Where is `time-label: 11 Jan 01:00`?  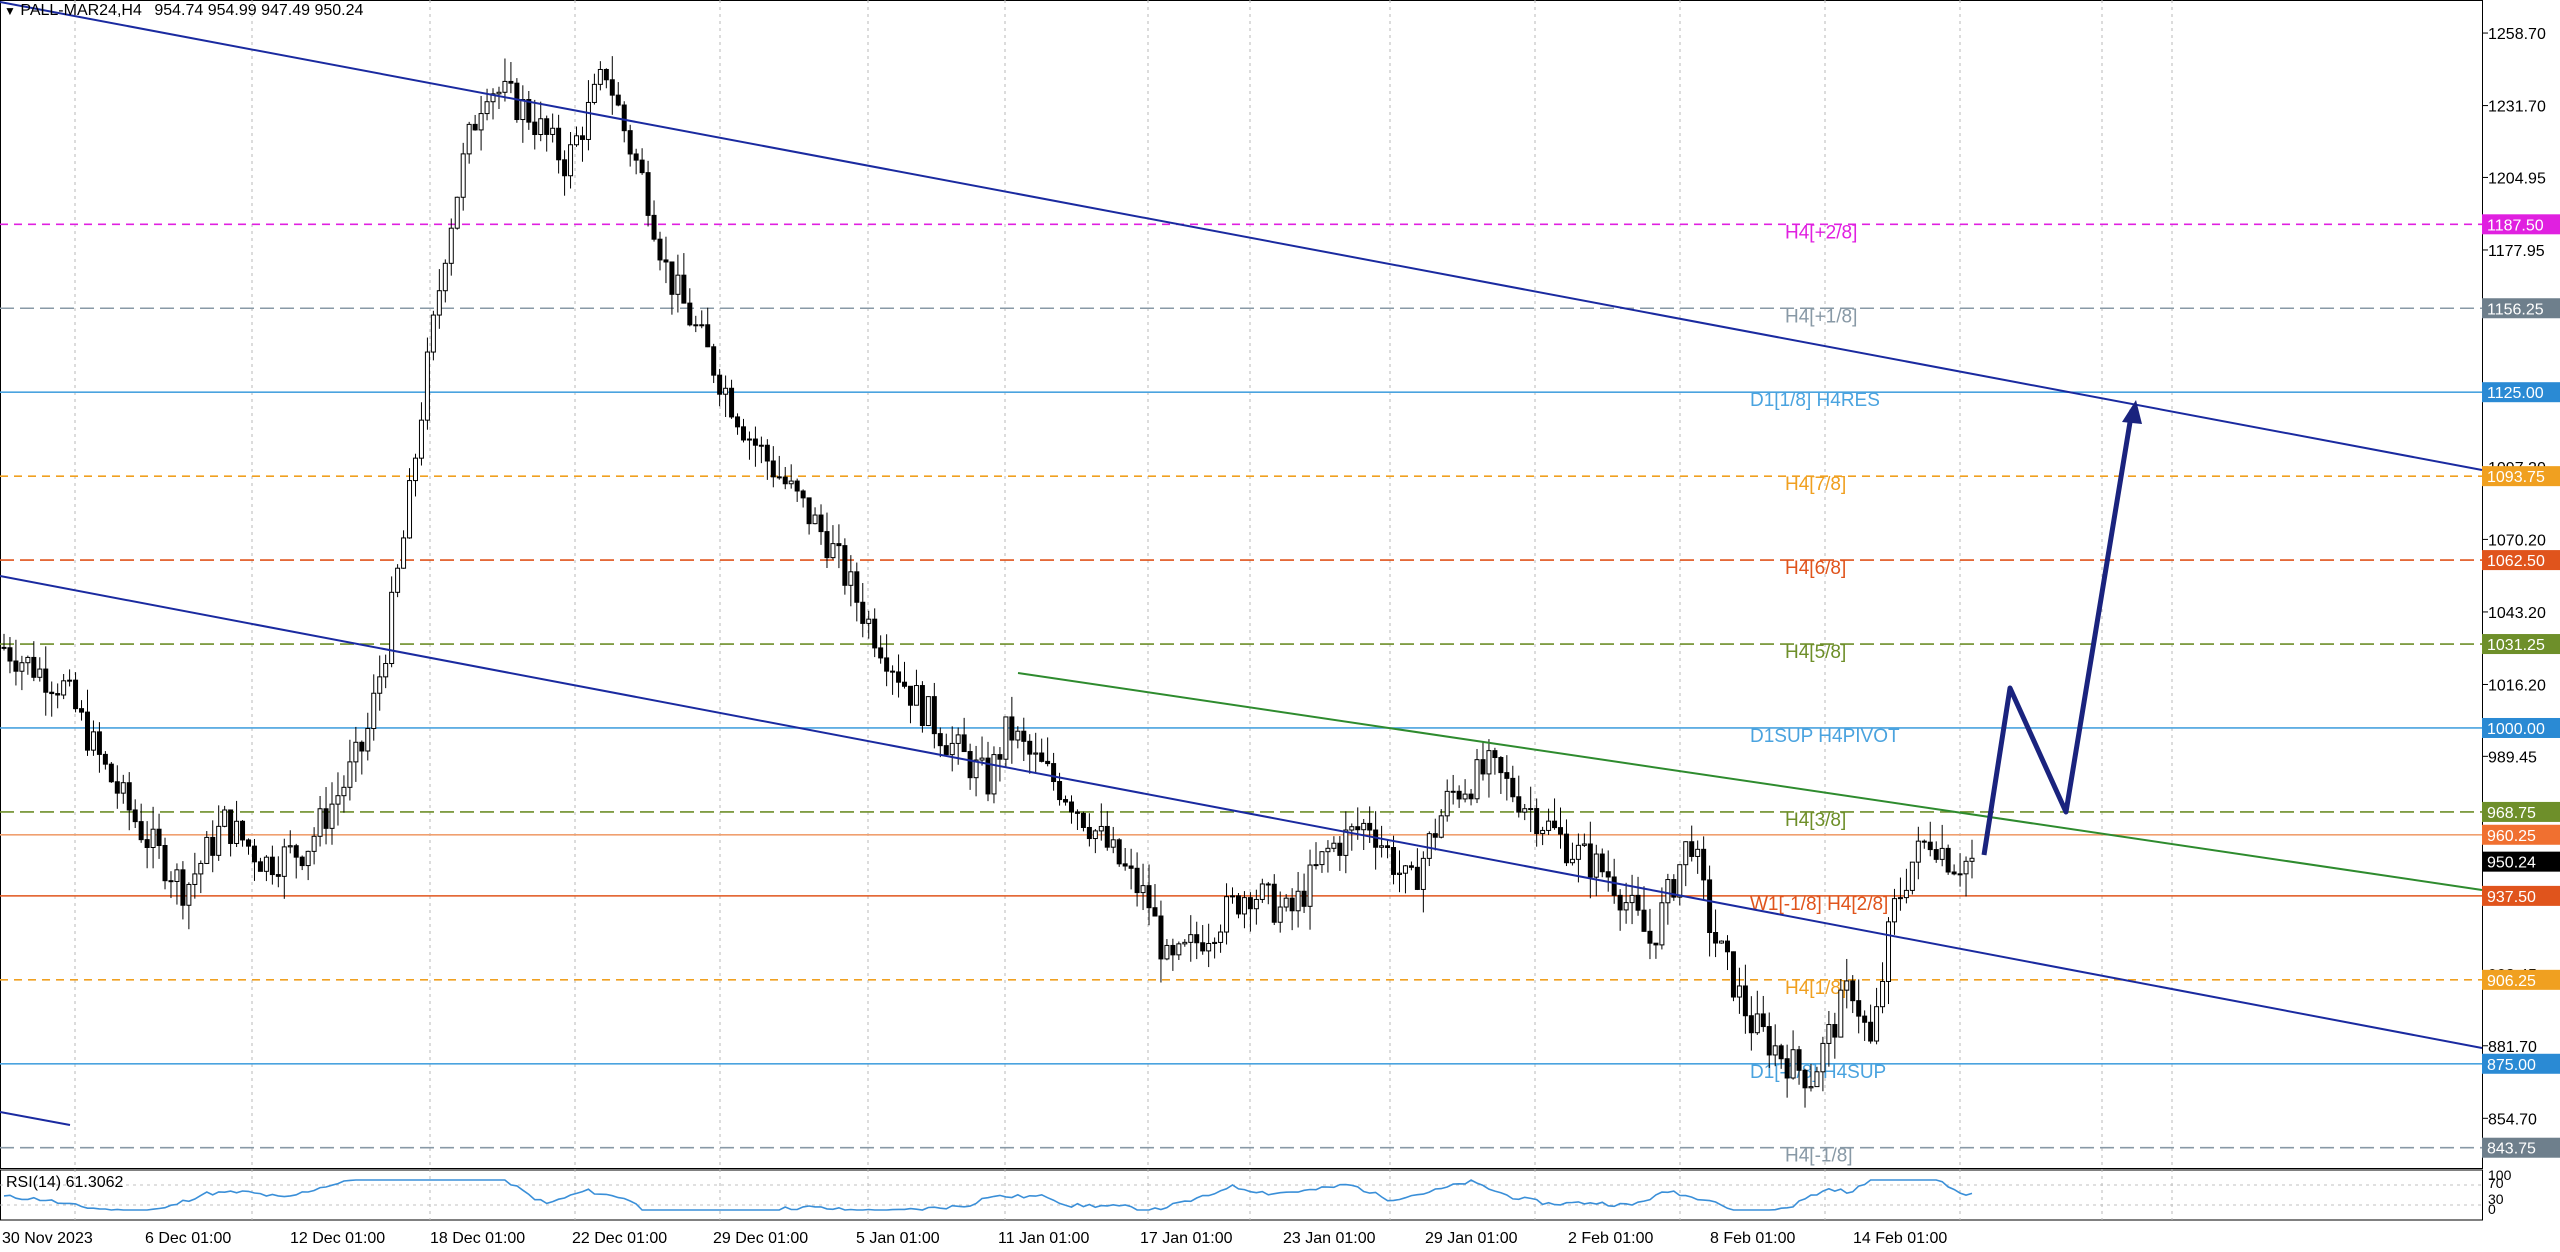
time-label: 11 Jan 01:00 is located at coordinates (1043, 1238).